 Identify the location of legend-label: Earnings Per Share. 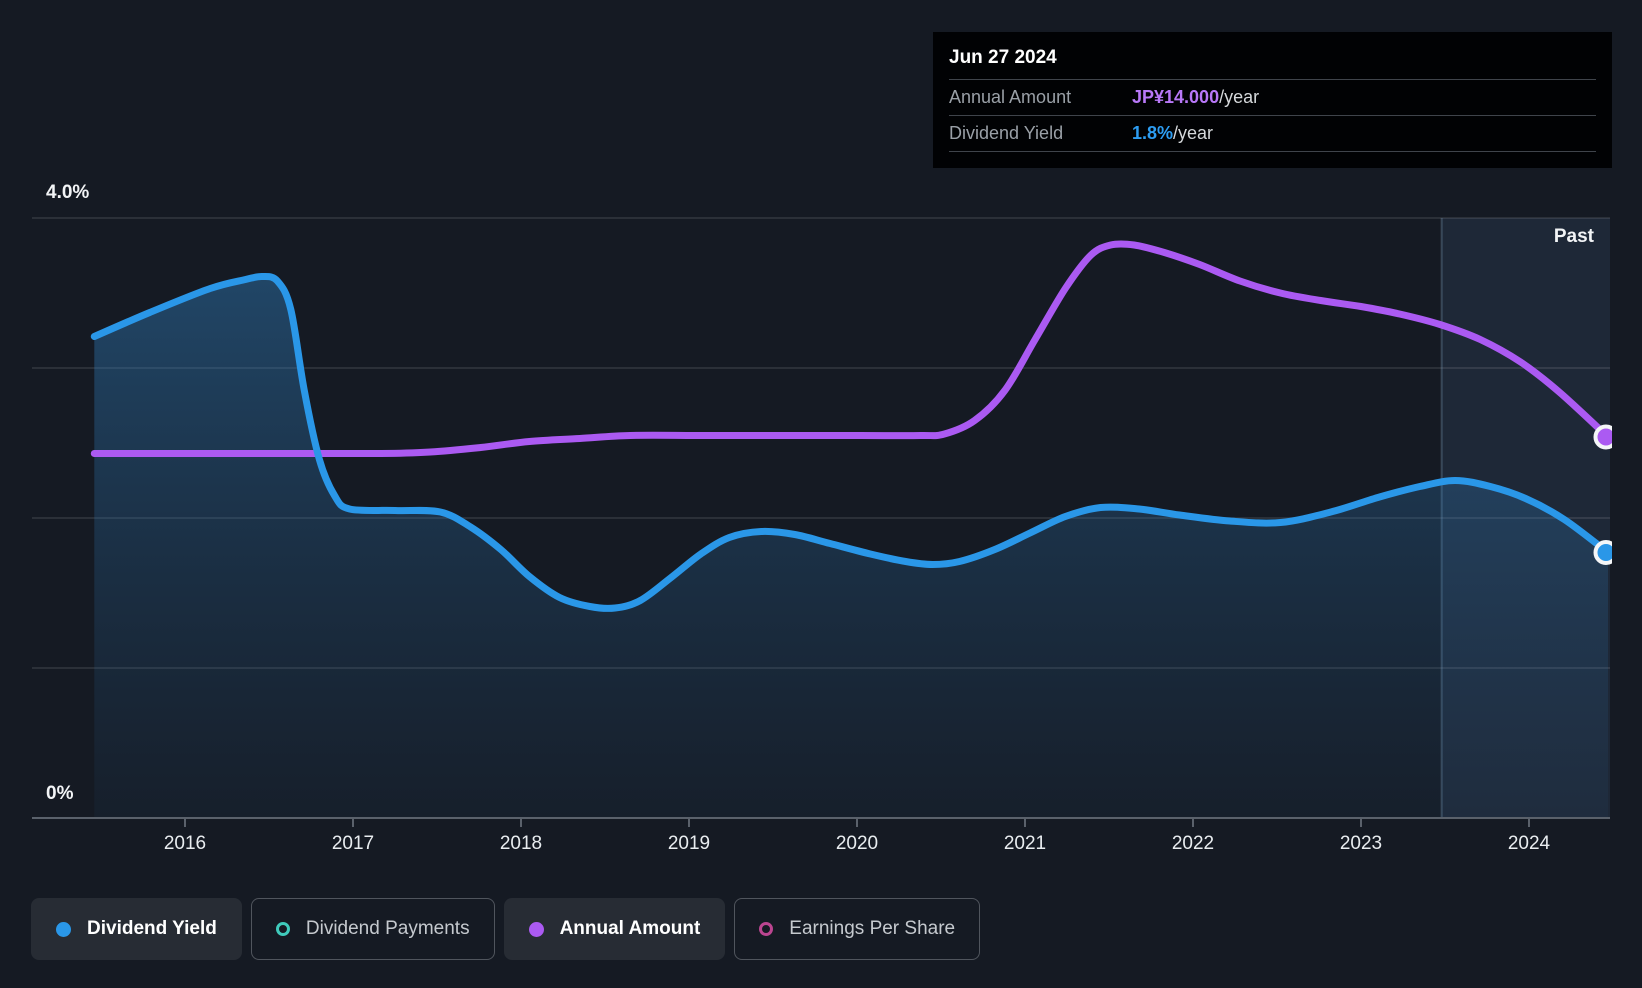
(872, 928).